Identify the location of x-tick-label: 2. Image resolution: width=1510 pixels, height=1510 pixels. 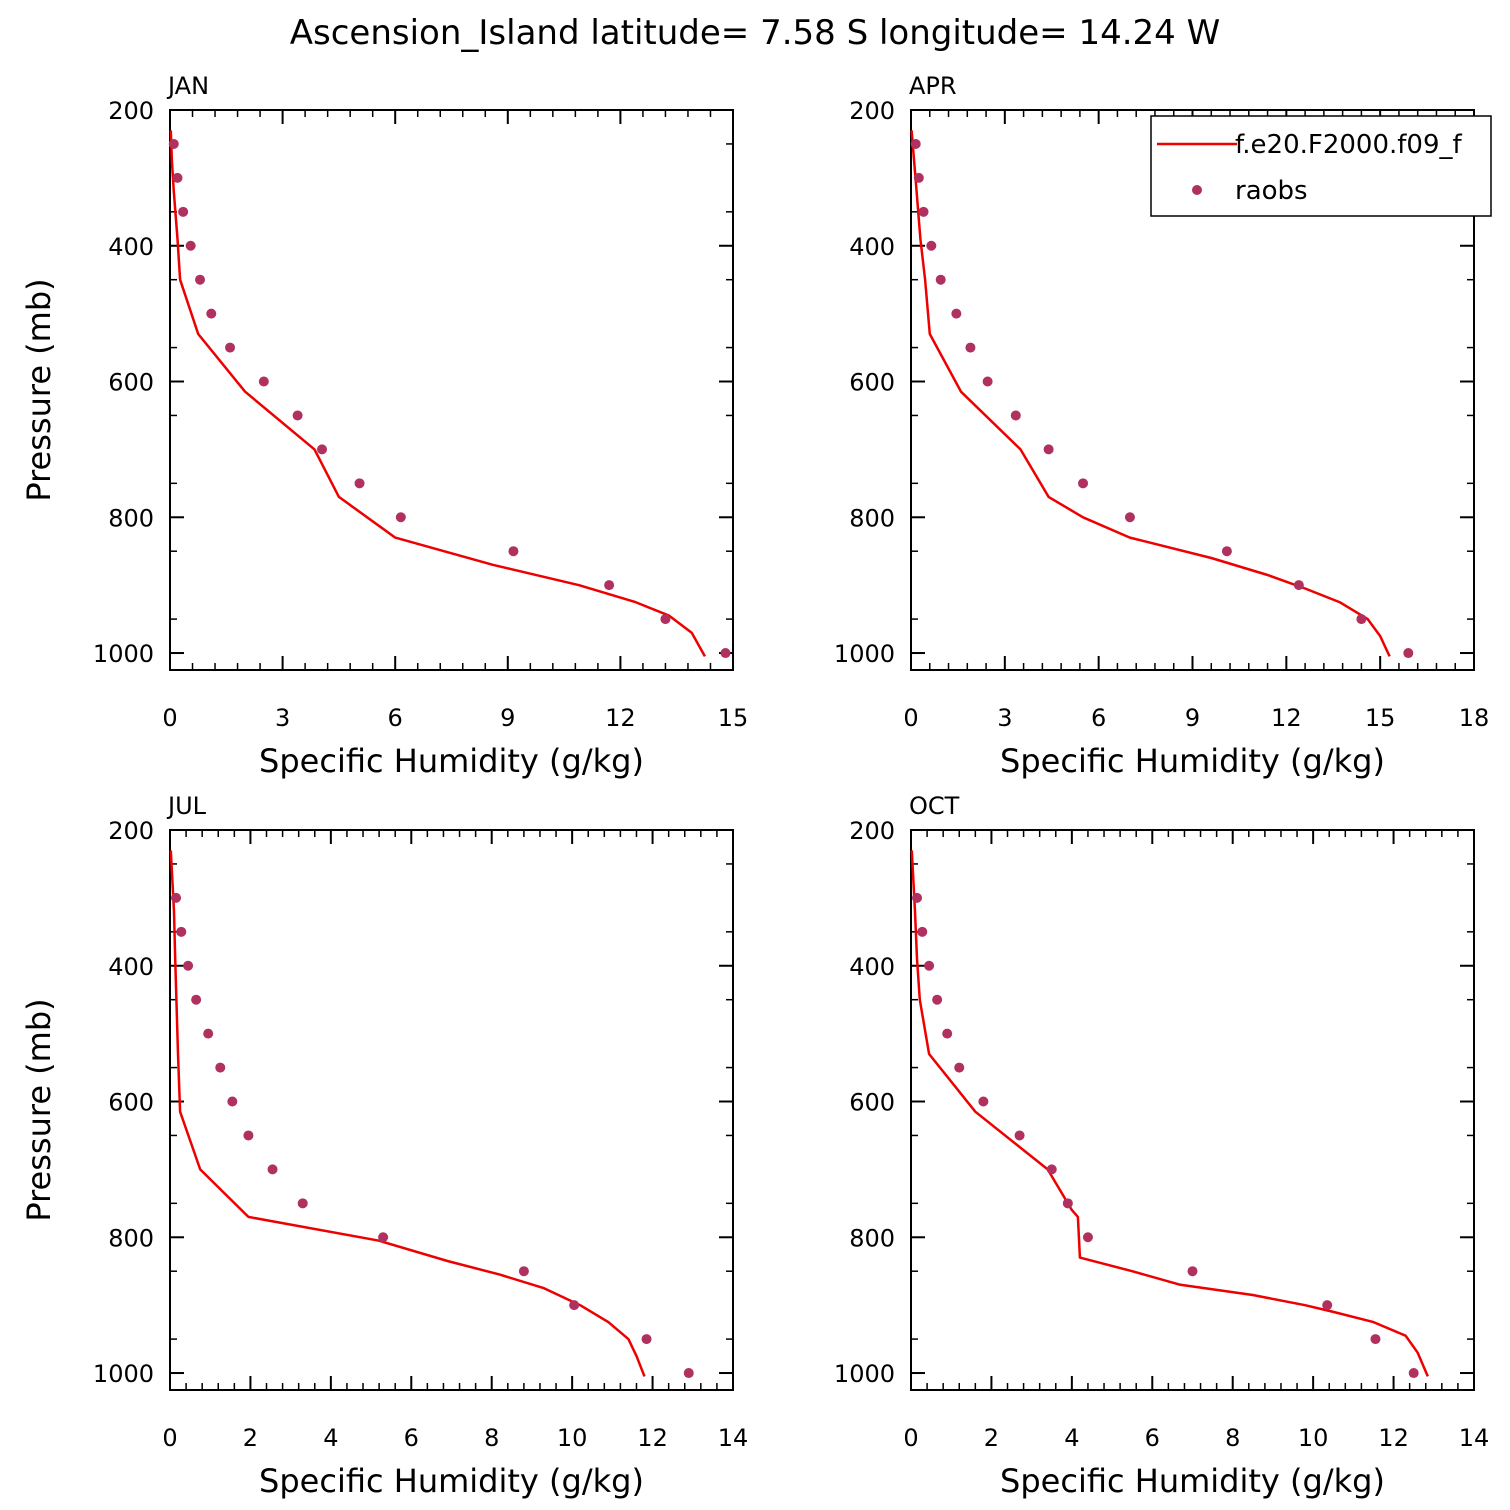
(250, 1438).